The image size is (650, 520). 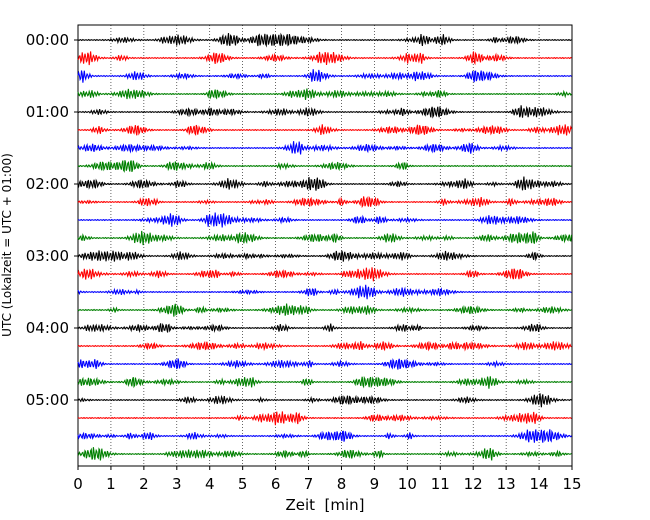 I want to click on y-tick-label: 01:00, so click(x=47, y=112).